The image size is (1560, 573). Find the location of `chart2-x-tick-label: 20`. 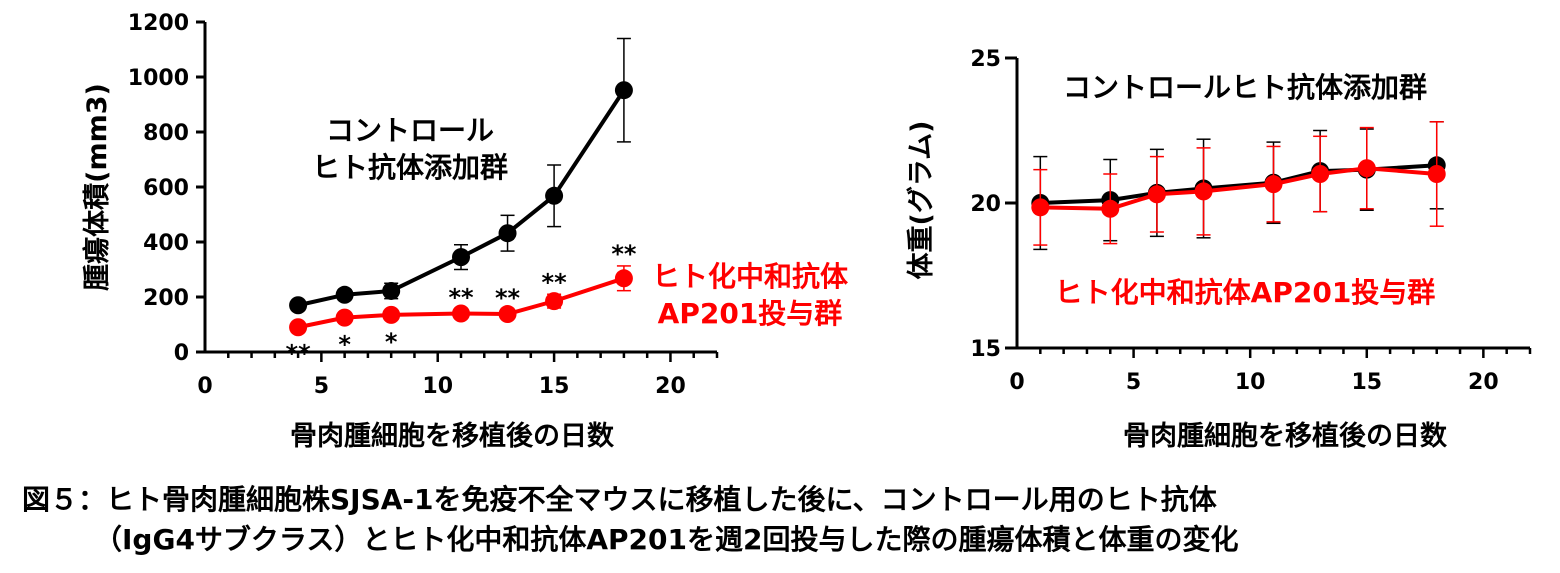

chart2-x-tick-label: 20 is located at coordinates (1483, 382).